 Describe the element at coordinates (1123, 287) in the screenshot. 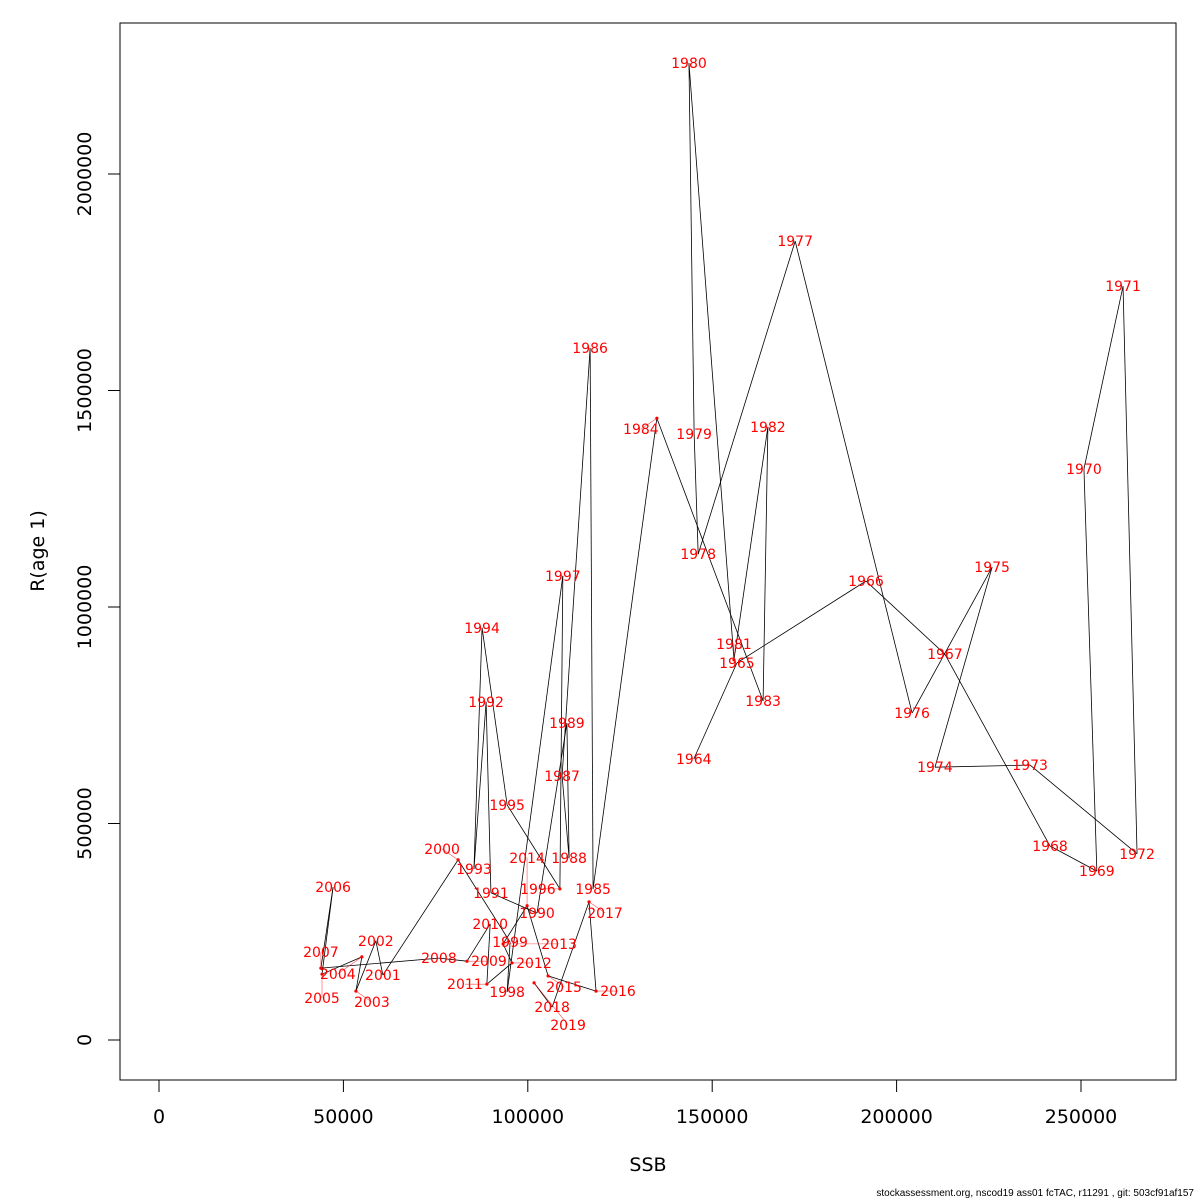

I see `year-label: 1971` at that location.